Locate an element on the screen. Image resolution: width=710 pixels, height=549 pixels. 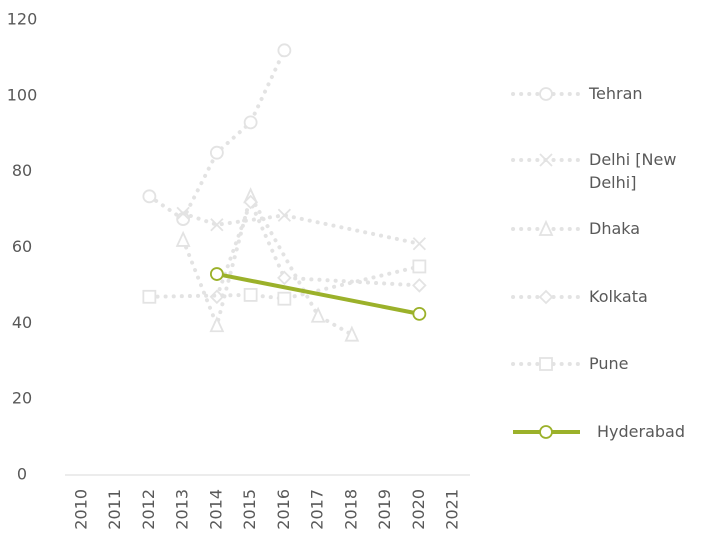
x-tick-label: 2010 is located at coordinates (80, 509).